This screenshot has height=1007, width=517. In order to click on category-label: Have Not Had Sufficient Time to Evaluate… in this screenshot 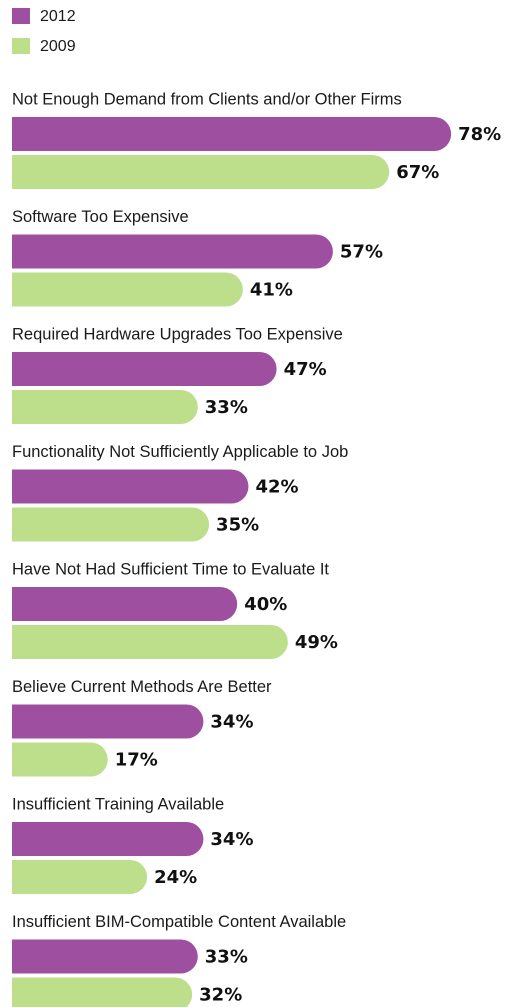, I will do `click(170, 569)`.